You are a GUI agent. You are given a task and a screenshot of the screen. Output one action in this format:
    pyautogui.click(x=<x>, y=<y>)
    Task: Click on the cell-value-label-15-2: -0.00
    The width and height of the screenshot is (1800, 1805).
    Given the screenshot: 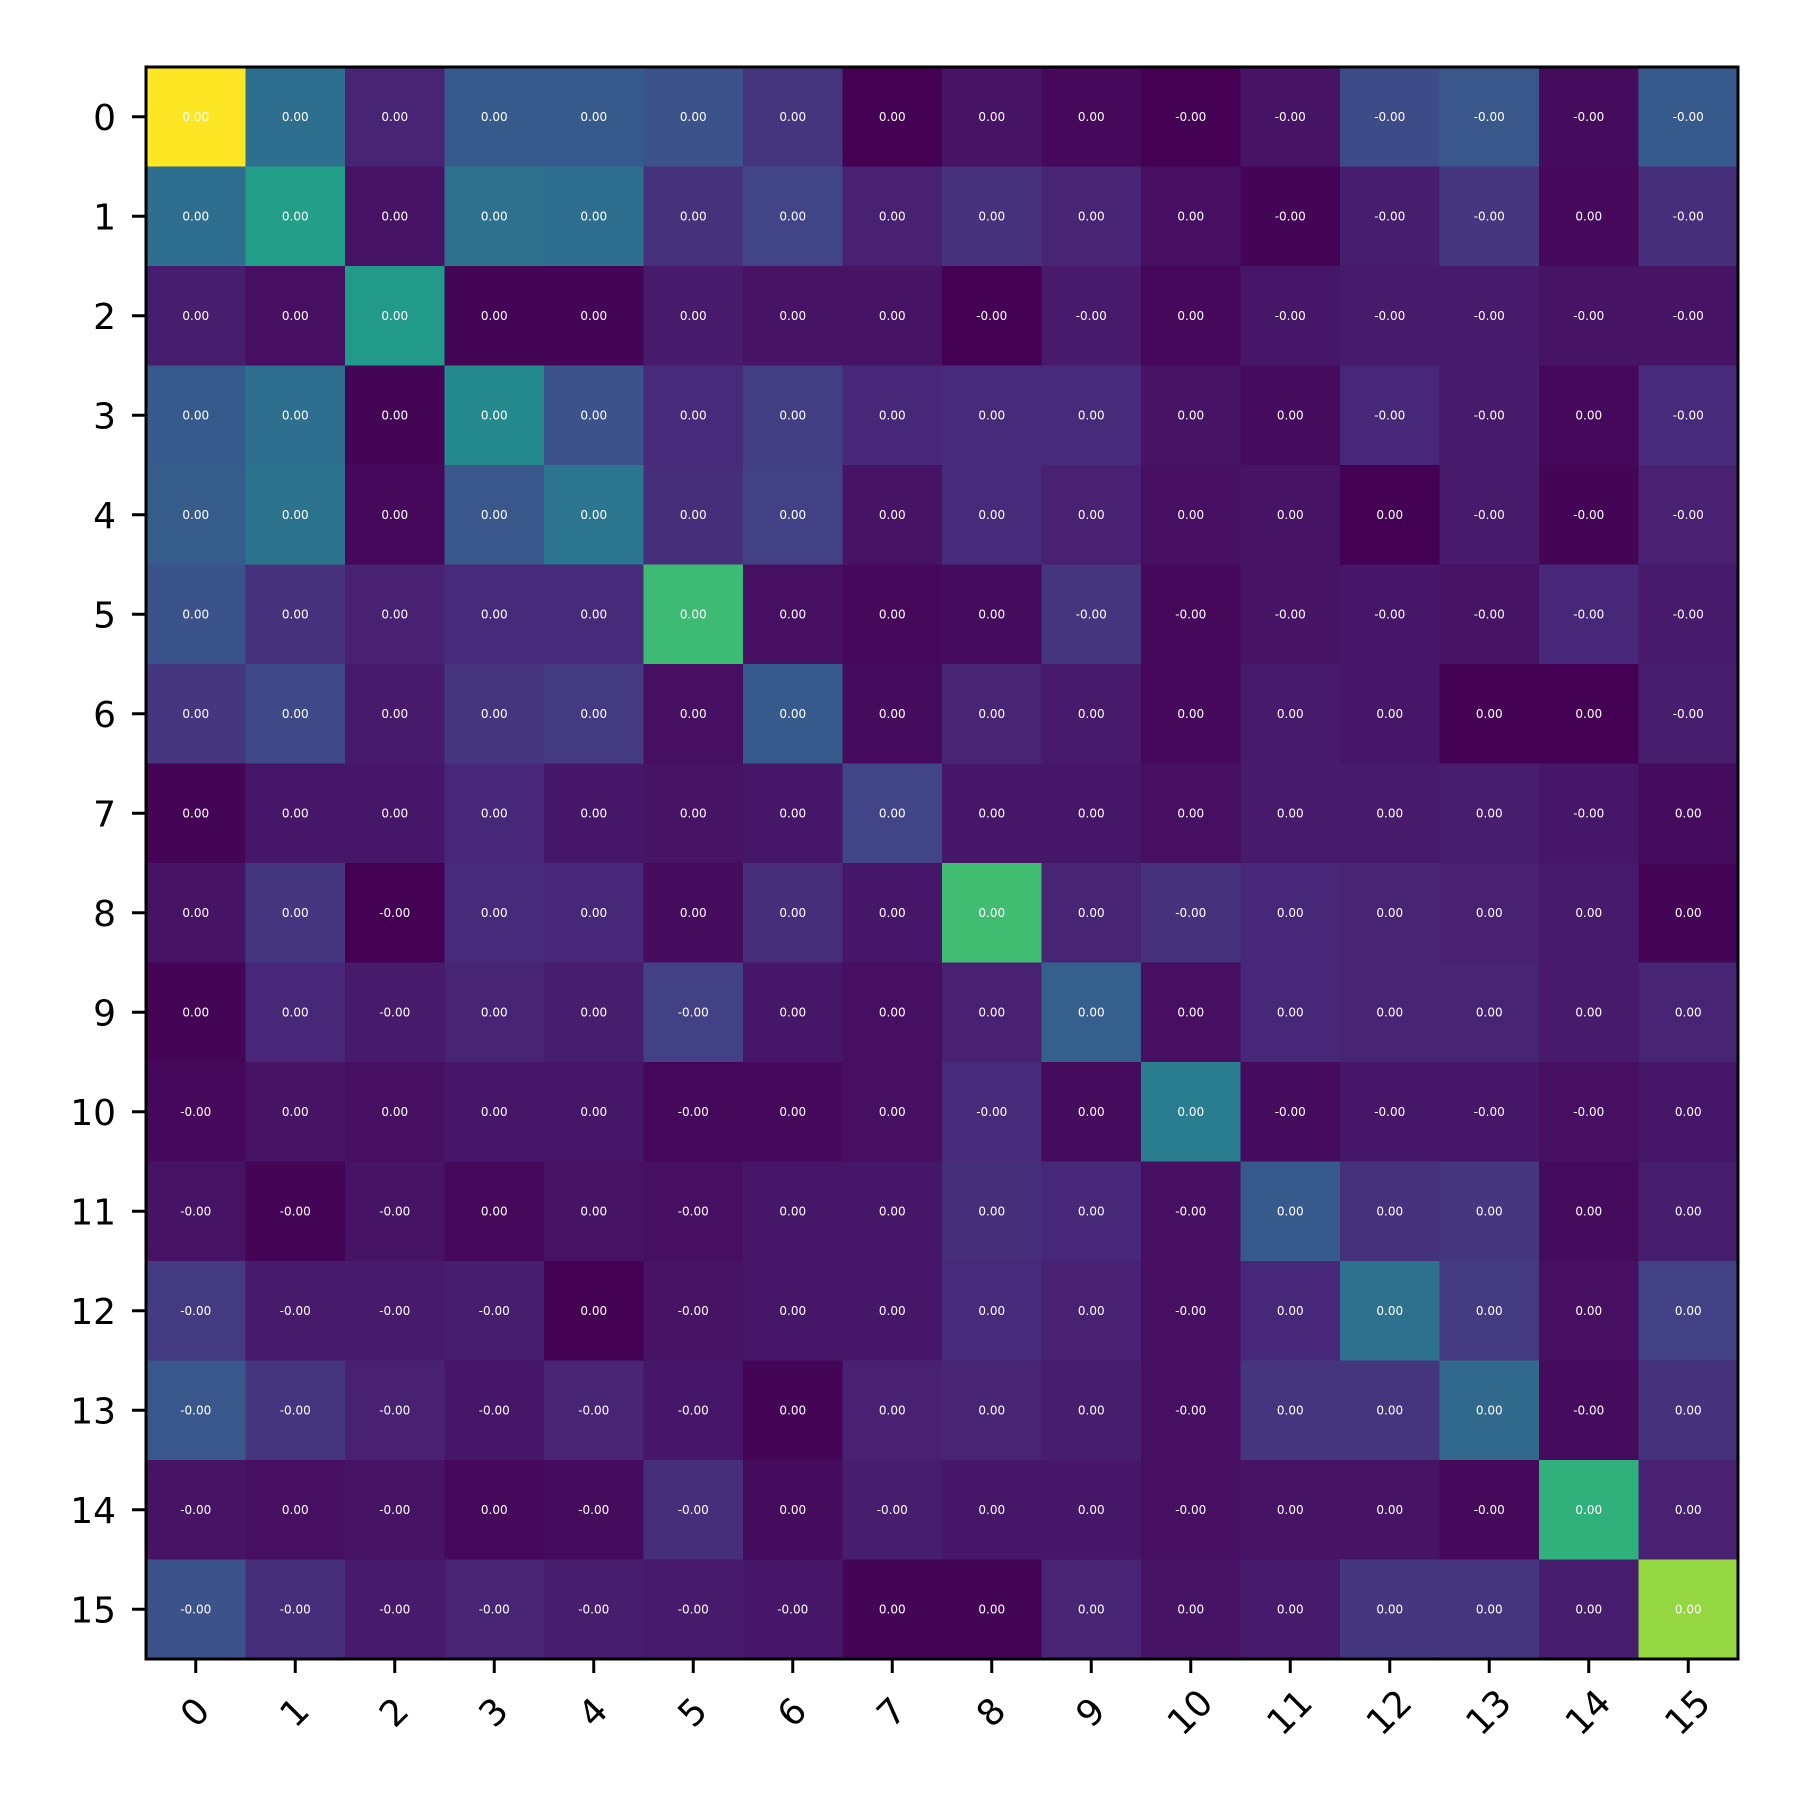 What is the action you would take?
    pyautogui.click(x=394, y=1609)
    